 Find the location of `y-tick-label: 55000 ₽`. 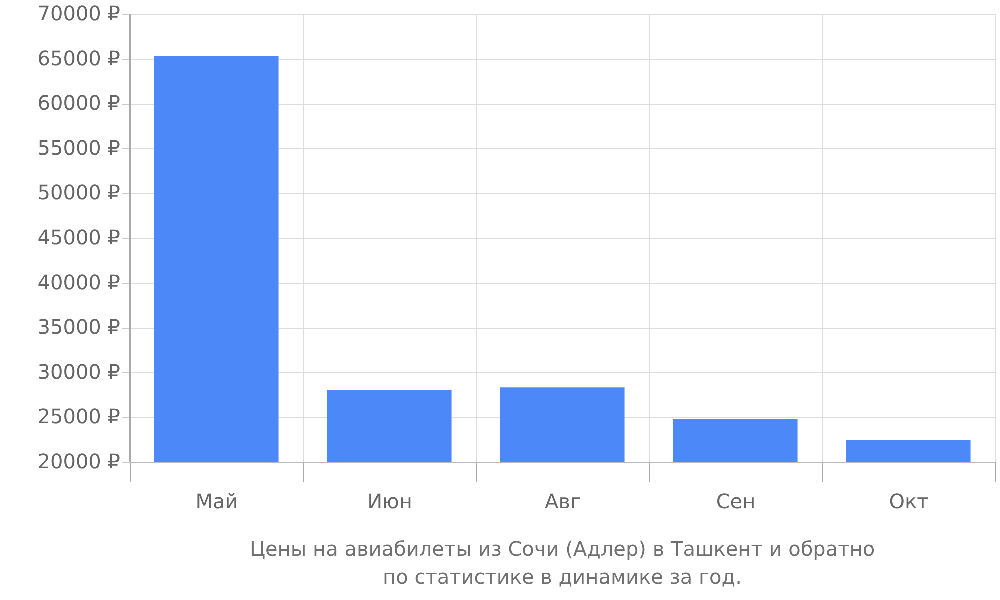

y-tick-label: 55000 ₽ is located at coordinates (79, 148).